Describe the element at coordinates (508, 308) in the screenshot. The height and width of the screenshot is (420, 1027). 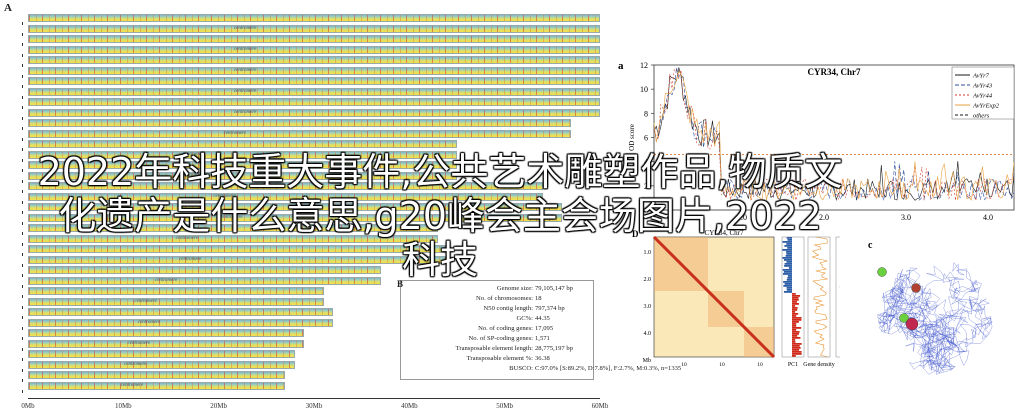
I see `stat-label: N50 contig length:` at that location.